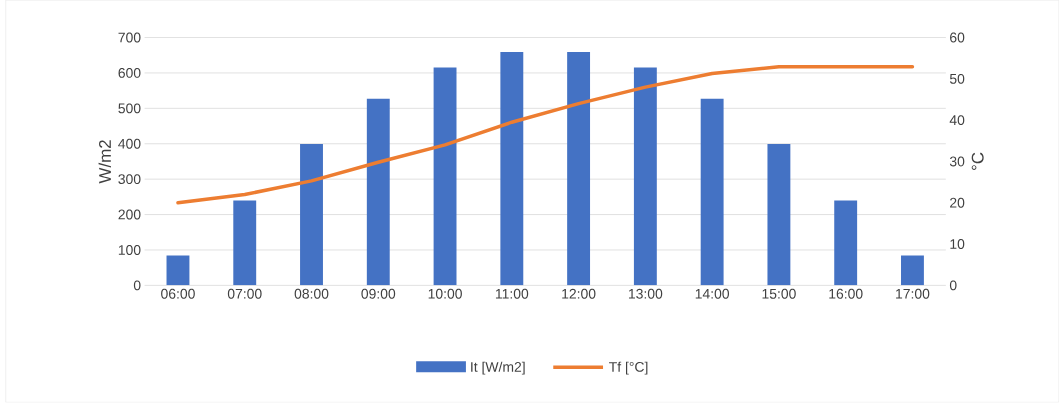 This screenshot has height=403, width=1059. I want to click on legend-label: It [W/m2], so click(498, 368).